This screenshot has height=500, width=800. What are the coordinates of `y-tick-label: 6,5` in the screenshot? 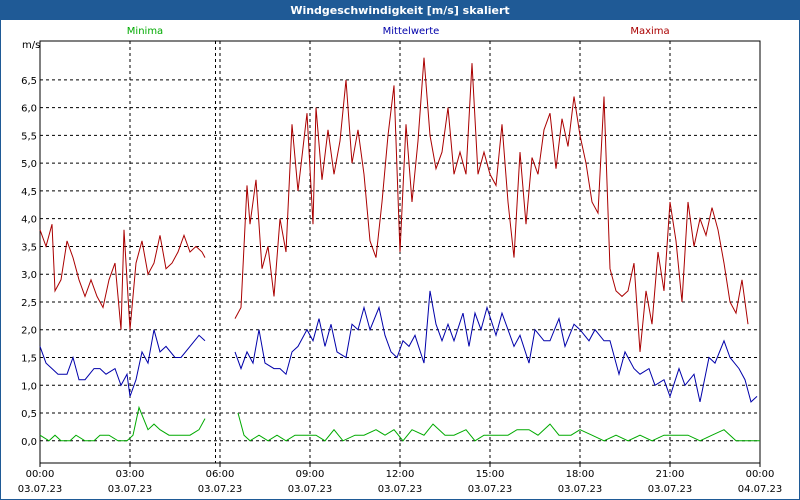 It's located at (29, 81).